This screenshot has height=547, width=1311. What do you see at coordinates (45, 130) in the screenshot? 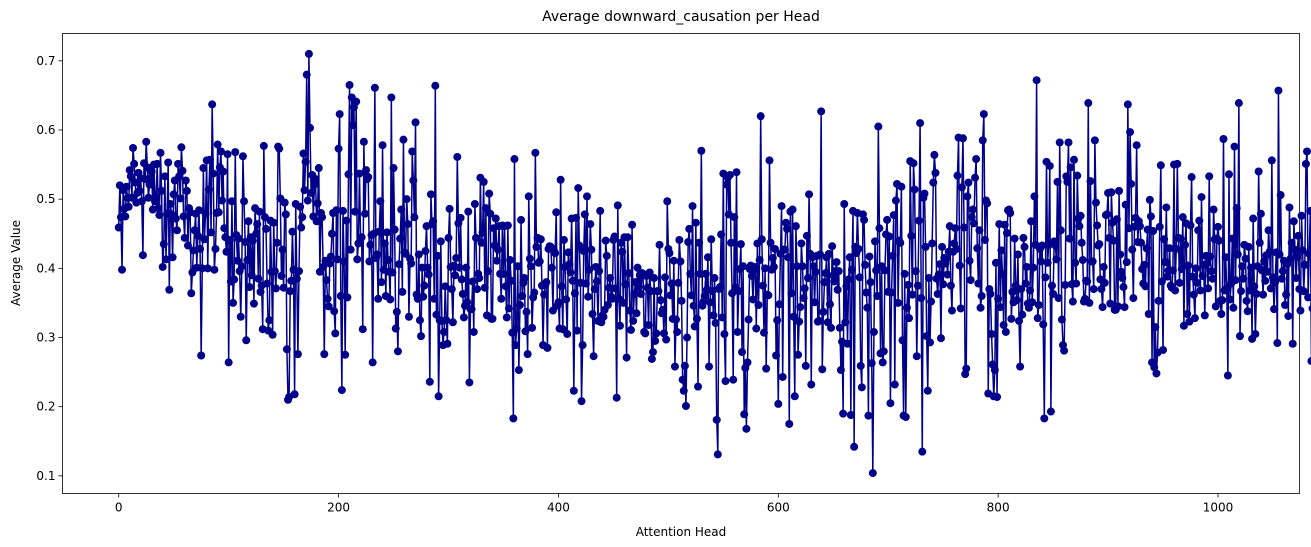
I see `y-tick-label: 0.6` at bounding box center [45, 130].